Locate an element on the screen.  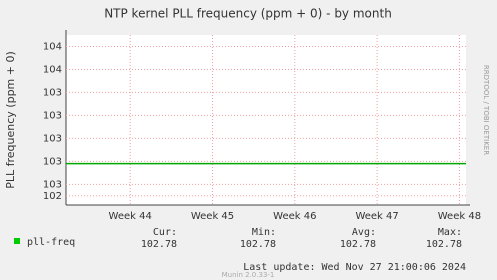
last-update: Last update: Wed Nov 27 21:00:06 2024 is located at coordinates (354, 267).